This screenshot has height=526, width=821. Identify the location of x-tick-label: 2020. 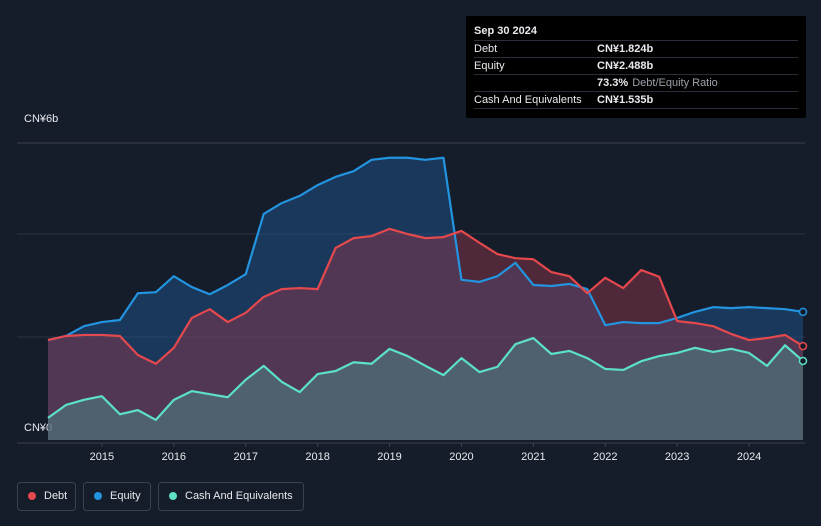
(461, 457).